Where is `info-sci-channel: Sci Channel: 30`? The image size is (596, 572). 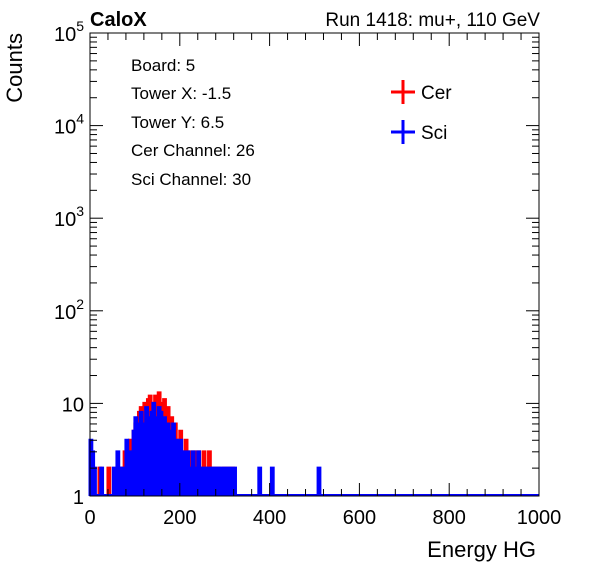 info-sci-channel: Sci Channel: 30 is located at coordinates (191, 179).